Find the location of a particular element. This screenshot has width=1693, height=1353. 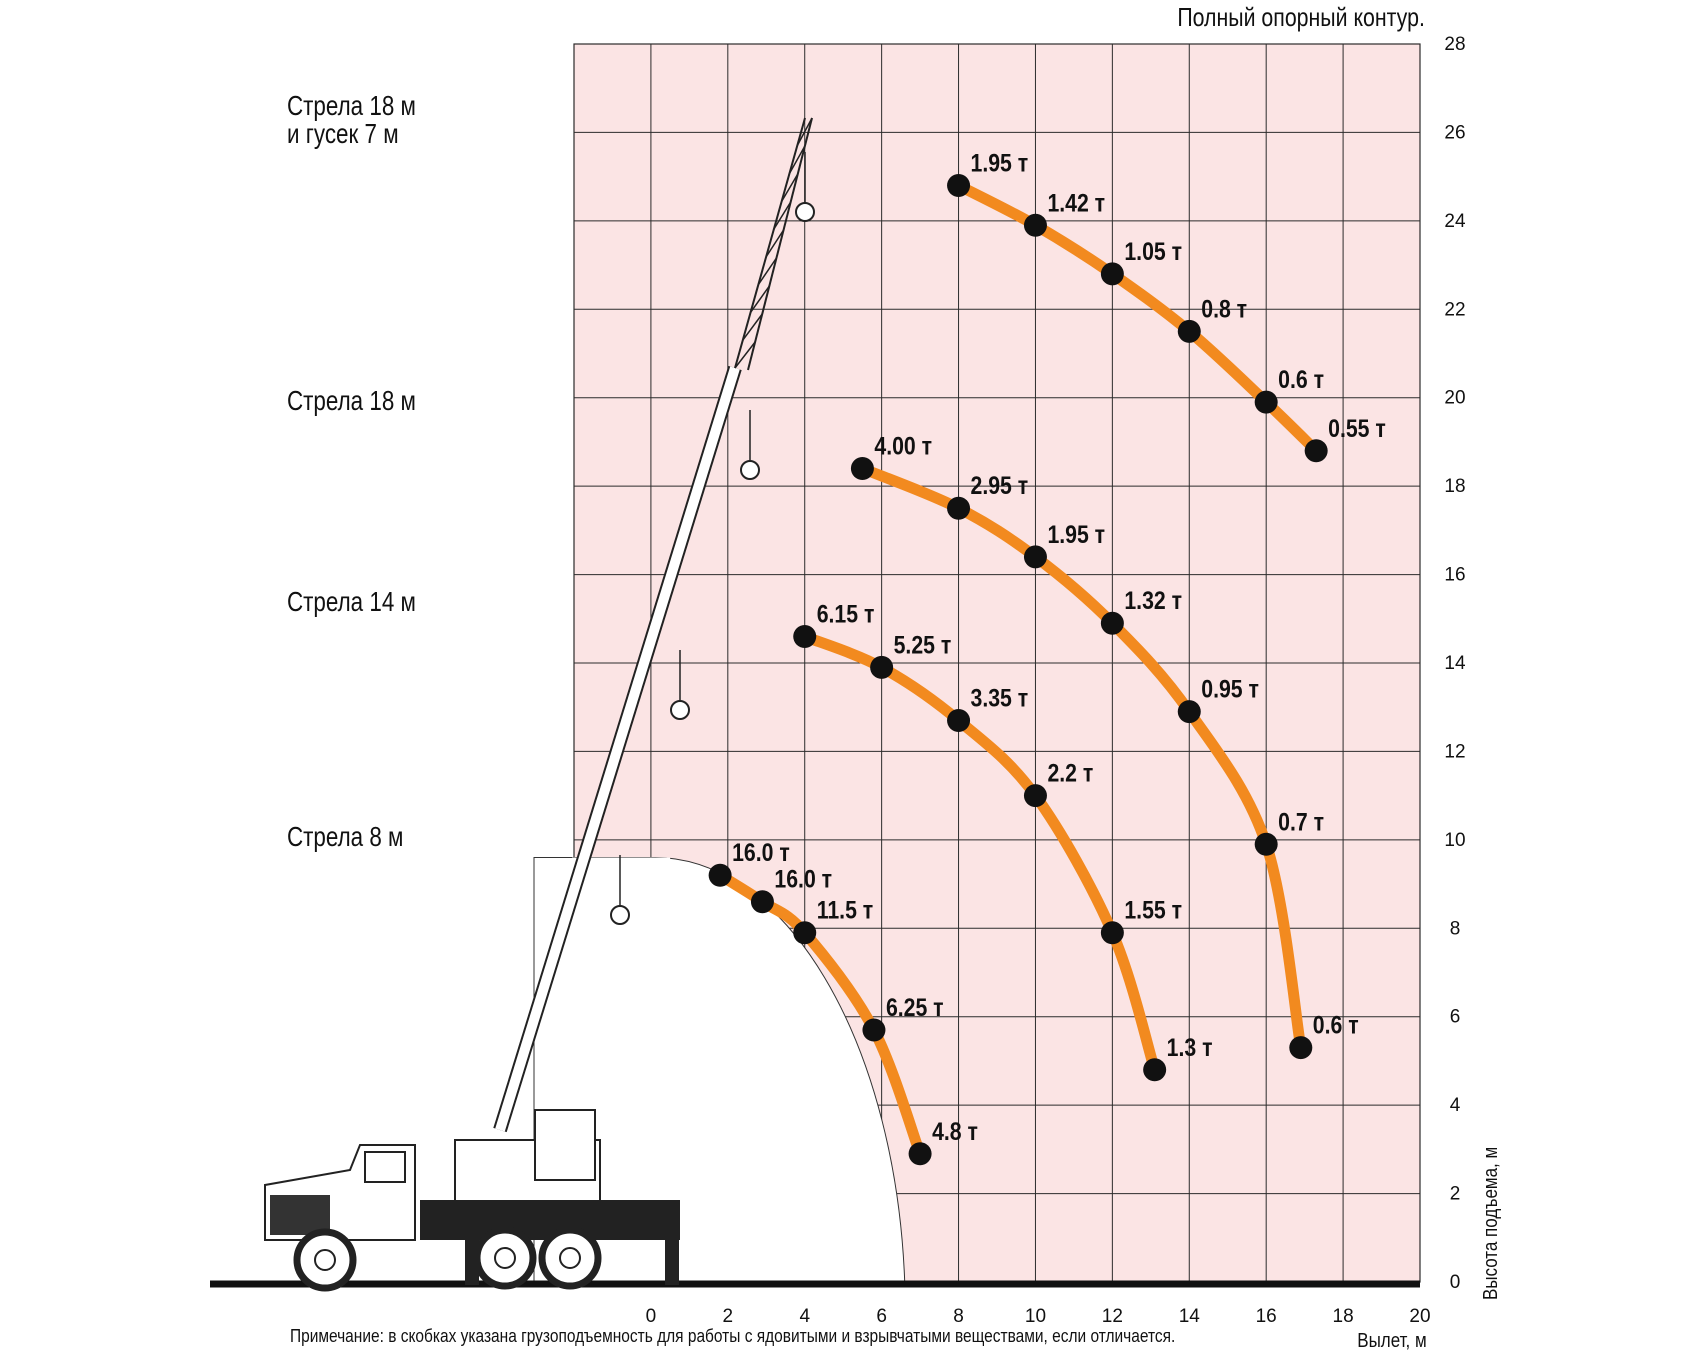

boom-label-line1: Стрела 14 м is located at coordinates (351, 601).